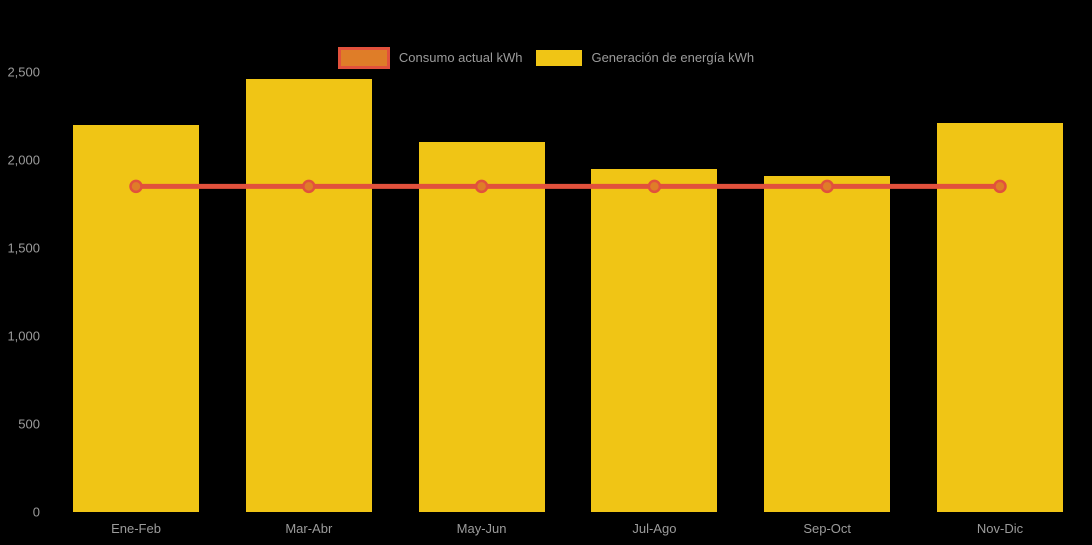  What do you see at coordinates (136, 186) in the screenshot?
I see `line-point-ene-feb` at bounding box center [136, 186].